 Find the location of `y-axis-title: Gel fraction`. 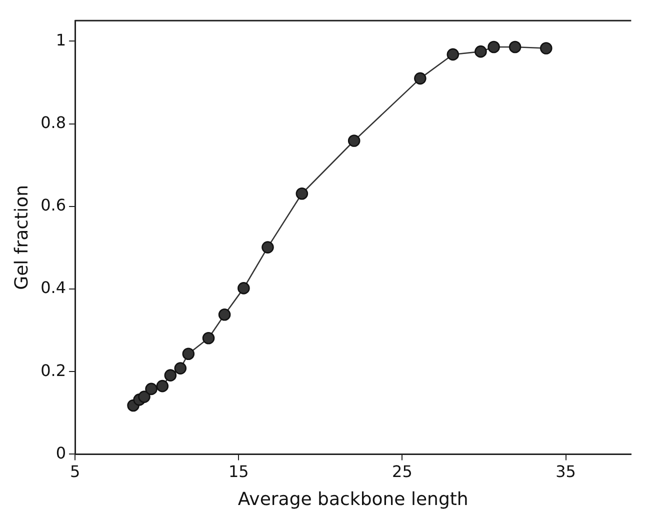

y-axis-title: Gel fraction is located at coordinates (21, 237).